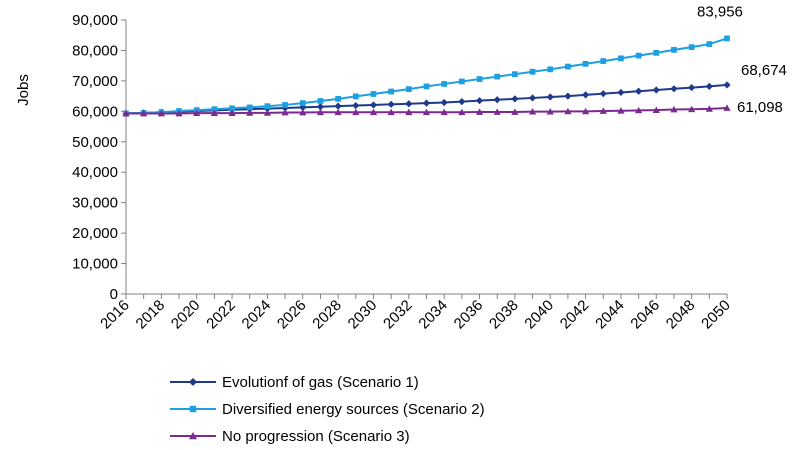  Describe the element at coordinates (95, 233) in the screenshot. I see `y-tick-label: 20,000` at that location.